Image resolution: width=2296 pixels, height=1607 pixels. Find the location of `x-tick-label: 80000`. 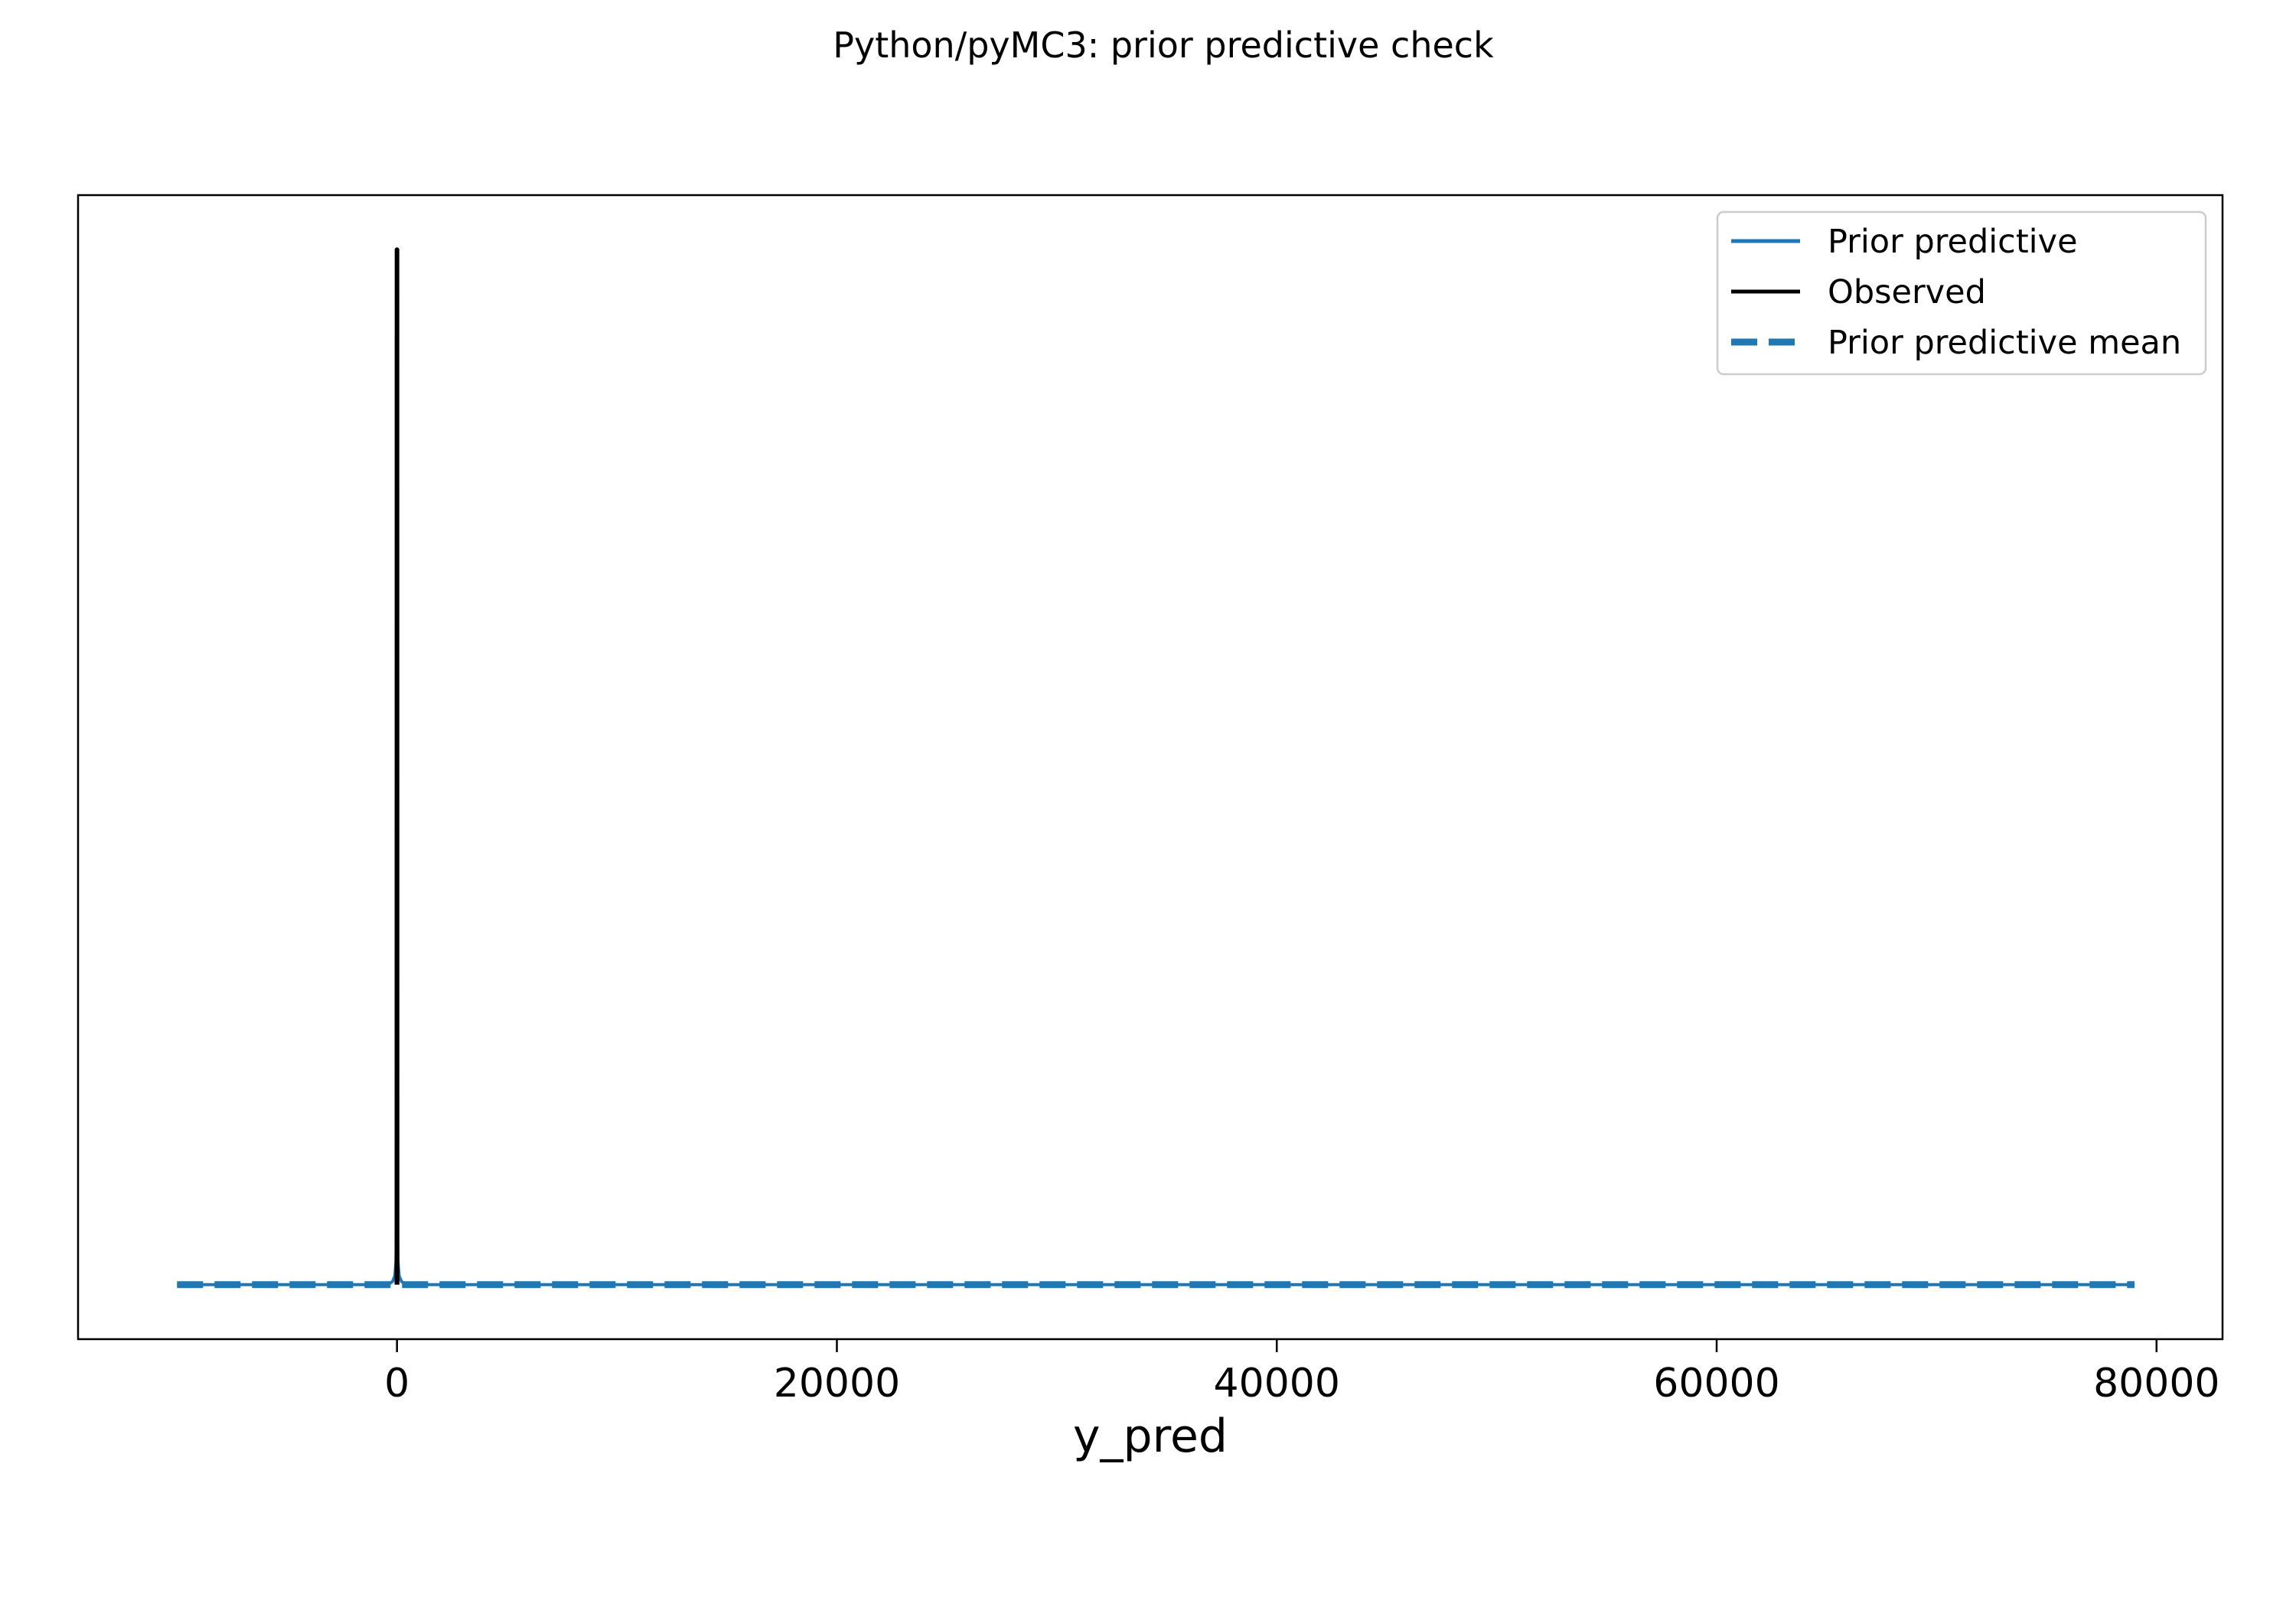

x-tick-label: 80000 is located at coordinates (2156, 1384).